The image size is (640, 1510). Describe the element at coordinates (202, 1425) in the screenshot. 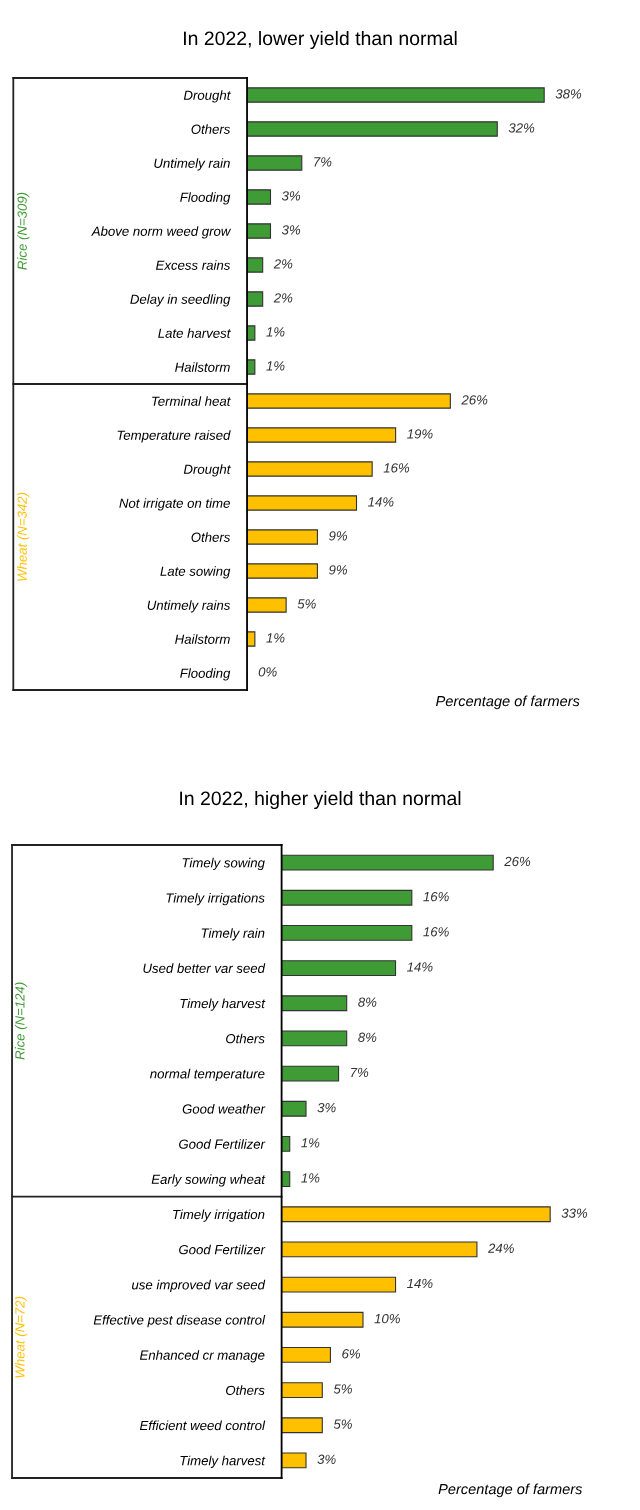

I see `y-tick-label: Efficient weed control` at that location.